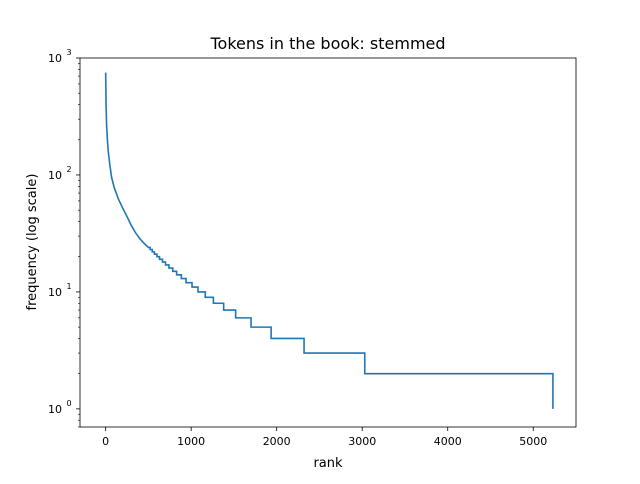 The width and height of the screenshot is (640, 484). Describe the element at coordinates (448, 441) in the screenshot. I see `x-tick-label: 4000` at that location.